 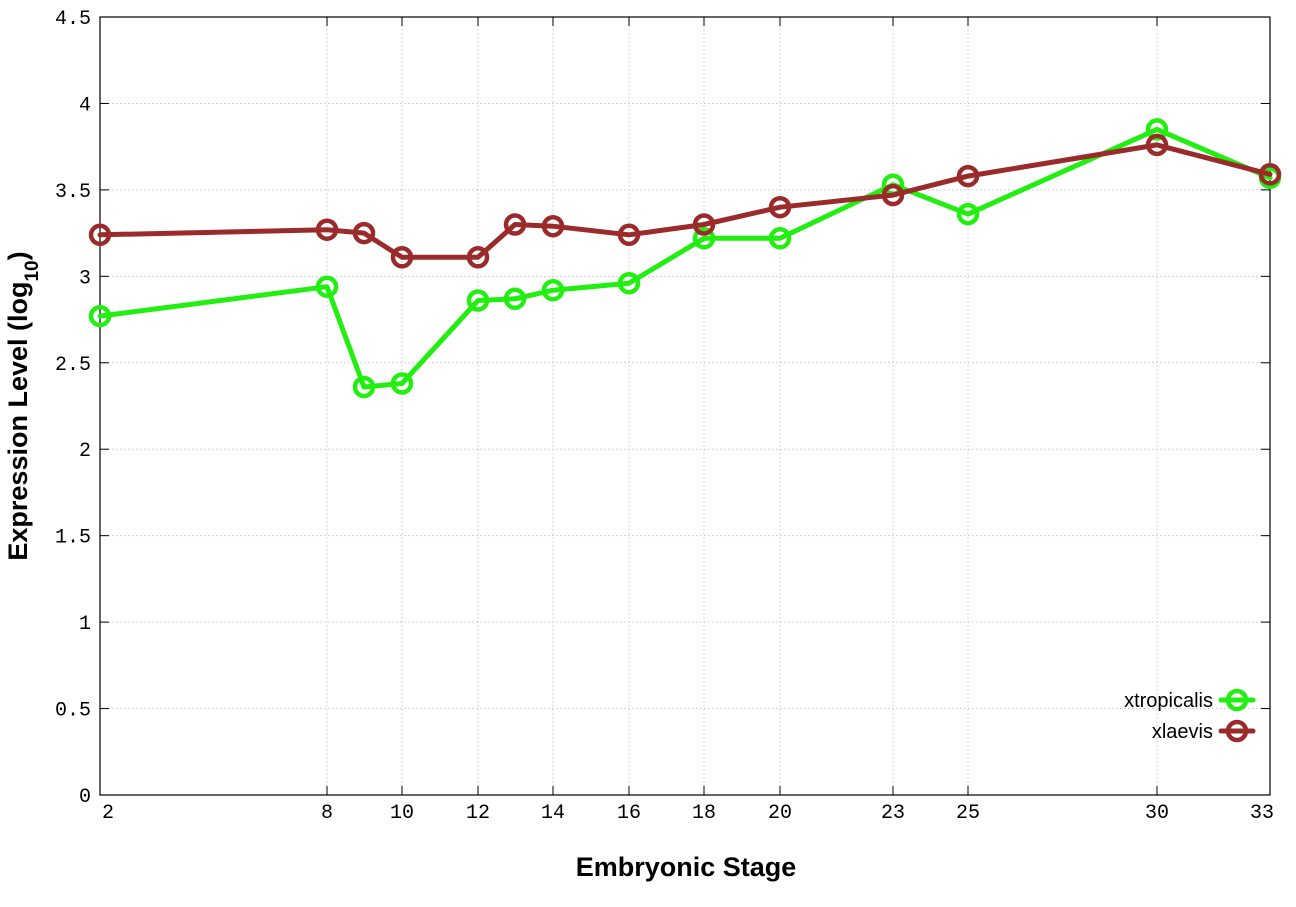 I want to click on x-tick-label: 8, so click(x=327, y=813).